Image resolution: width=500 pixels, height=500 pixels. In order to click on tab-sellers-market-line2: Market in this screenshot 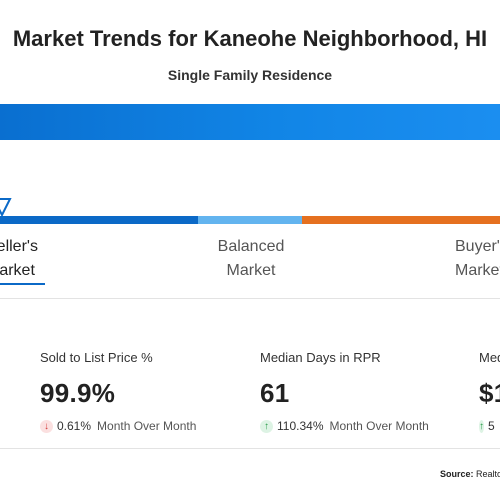, I will do `click(17, 270)`.